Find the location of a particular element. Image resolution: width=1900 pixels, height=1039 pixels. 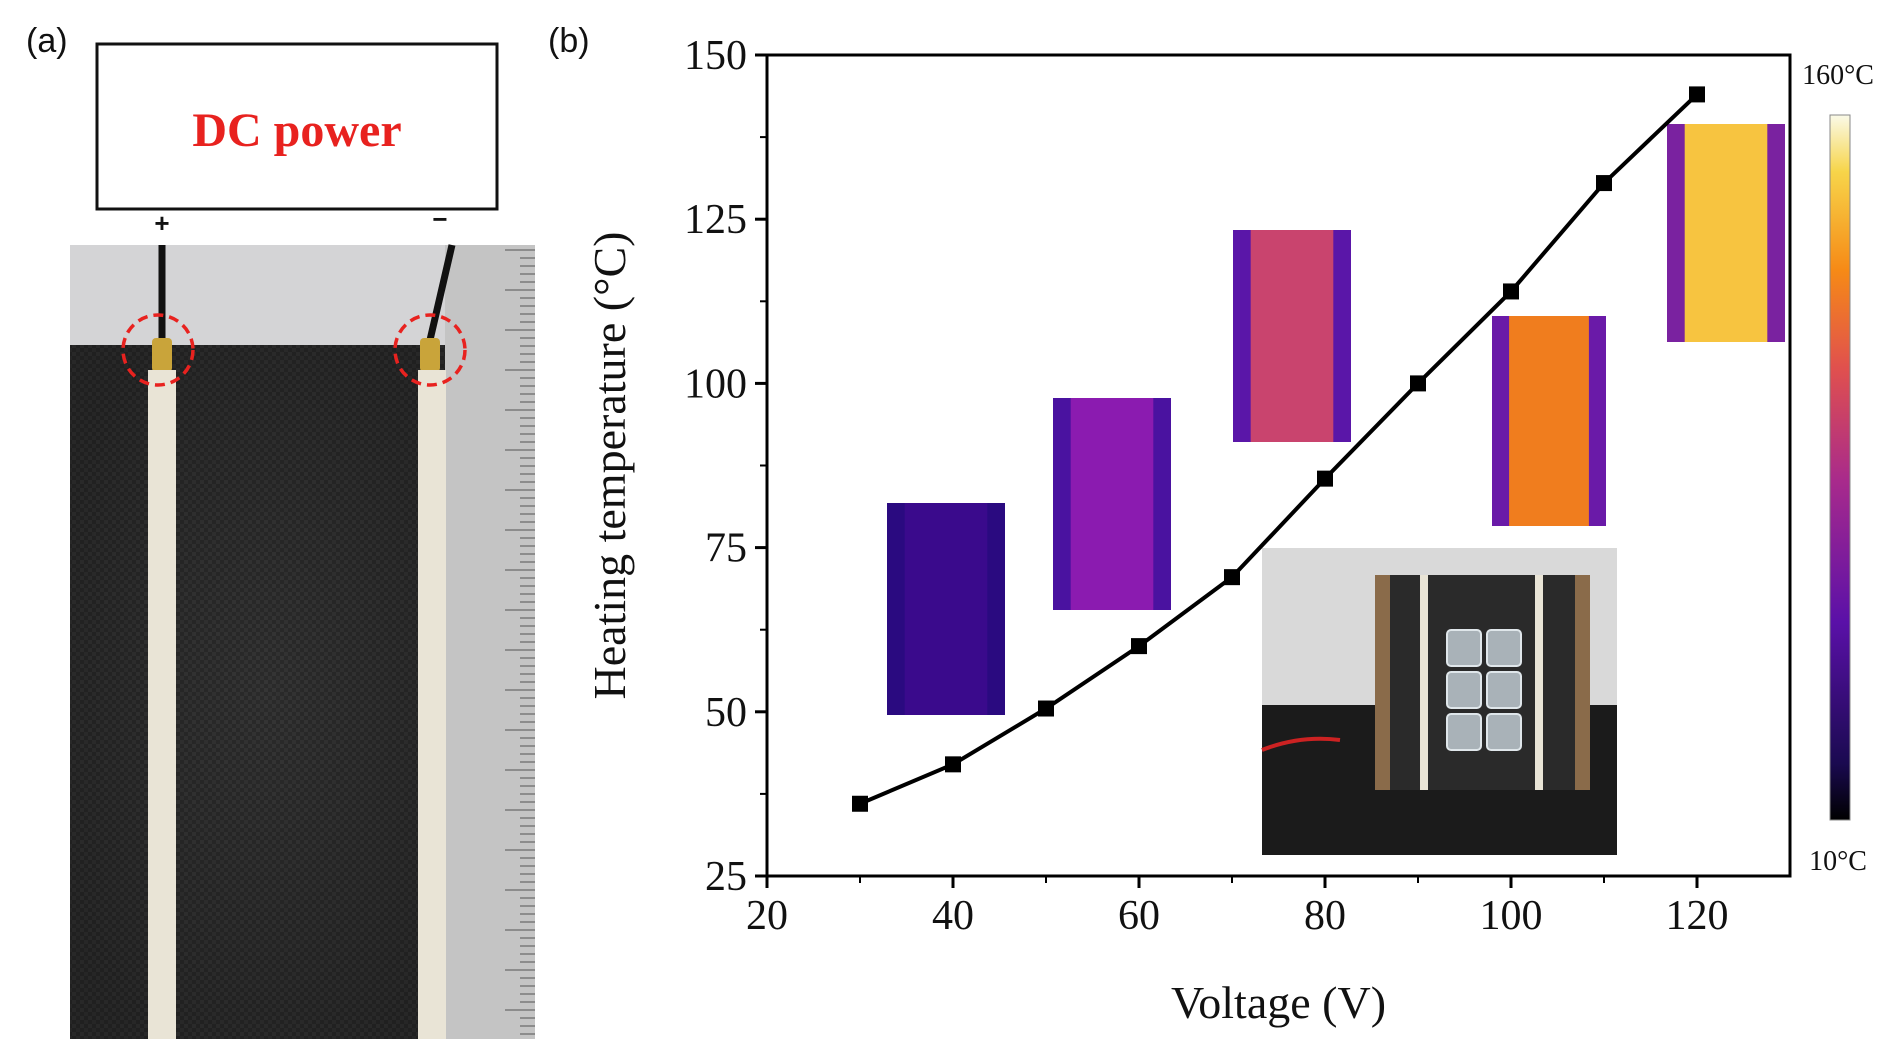

photo-heater-fabric is located at coordinates (1482, 682).